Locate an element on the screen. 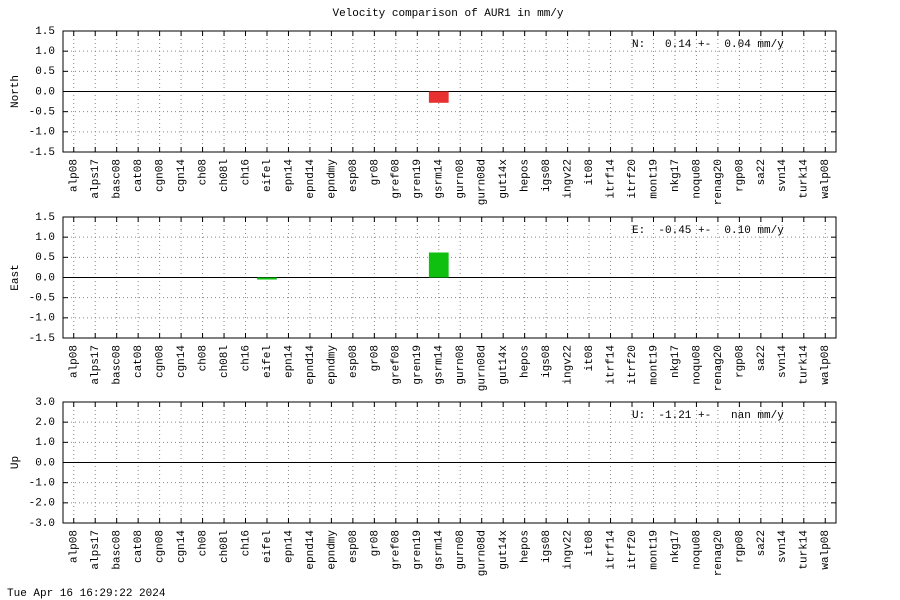  y-tick-label: 0.5 is located at coordinates (45, 72).